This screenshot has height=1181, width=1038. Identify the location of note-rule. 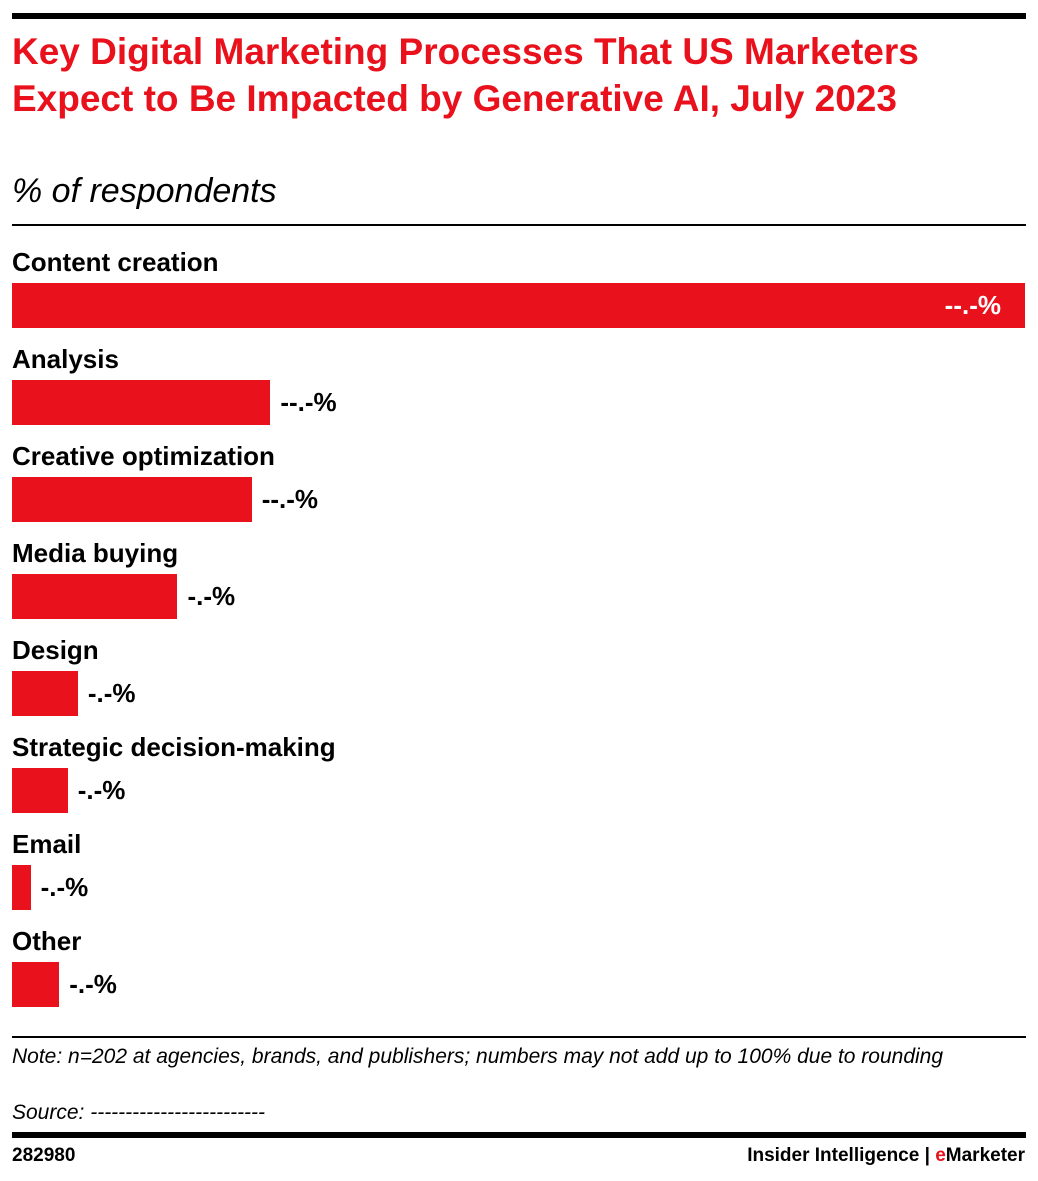
(519, 1037).